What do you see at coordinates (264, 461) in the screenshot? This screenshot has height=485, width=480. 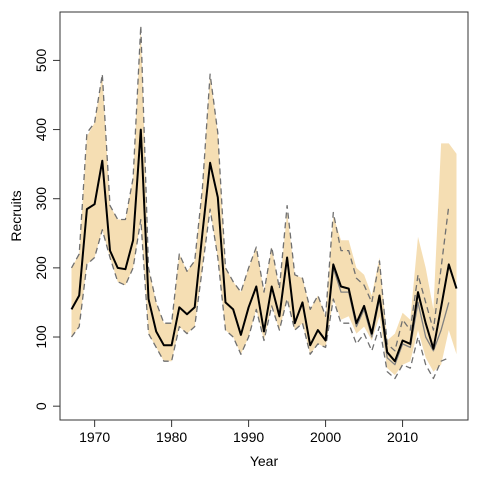 I see `x-axis-label: Year` at bounding box center [264, 461].